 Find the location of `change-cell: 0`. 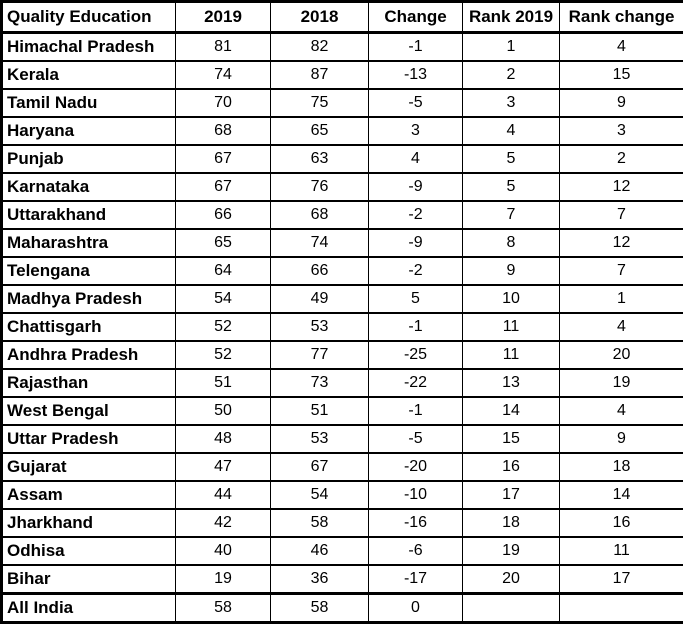

change-cell: 0 is located at coordinates (415, 608).